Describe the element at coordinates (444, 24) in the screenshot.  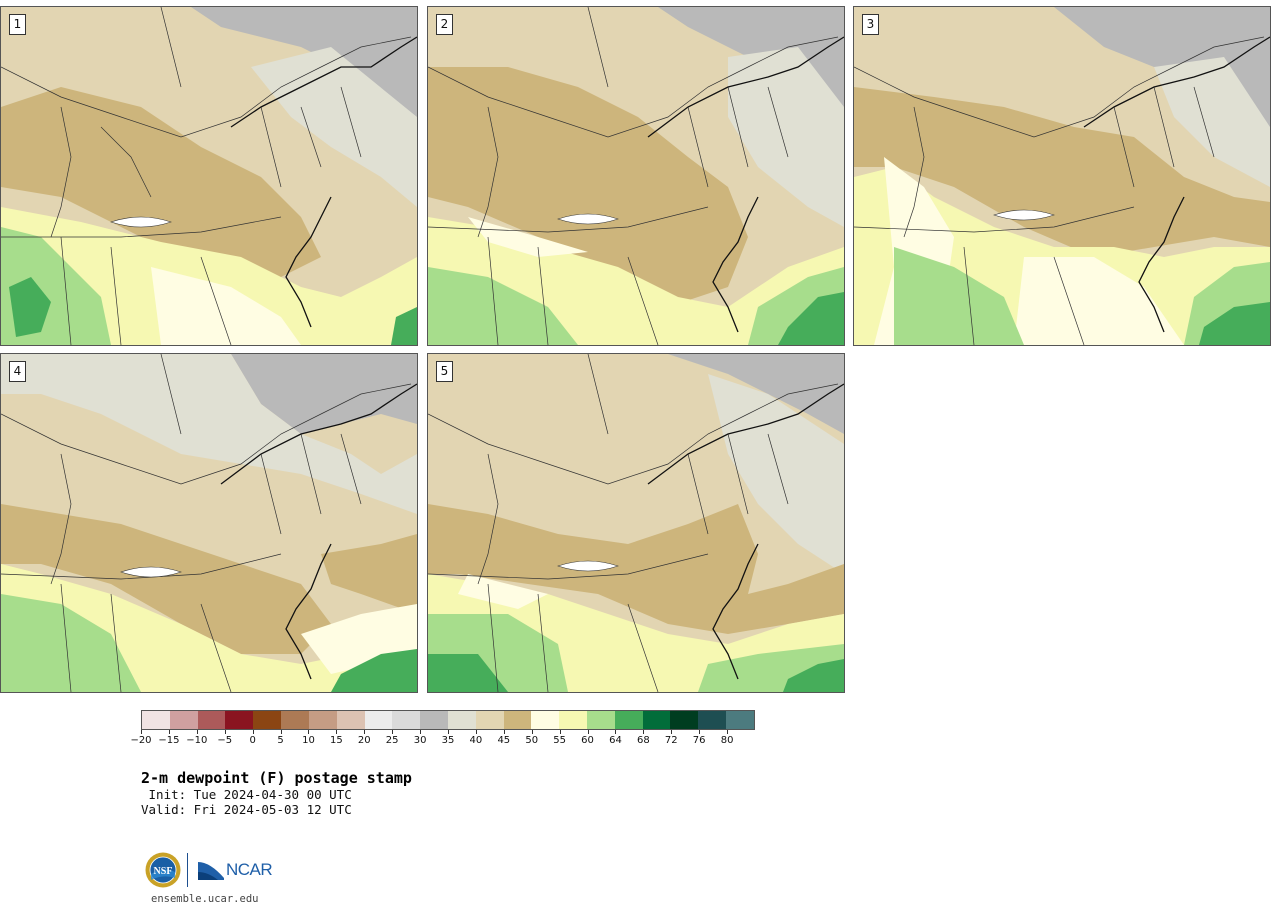
I see `panel-number-label: 2` at that location.